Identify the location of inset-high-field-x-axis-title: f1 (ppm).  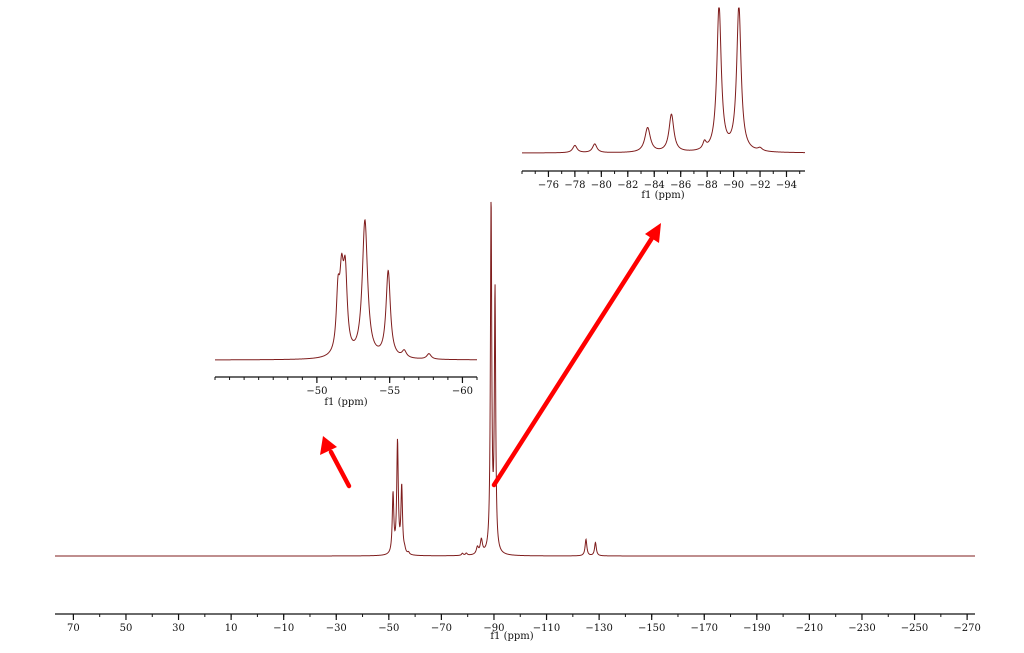
(662, 195).